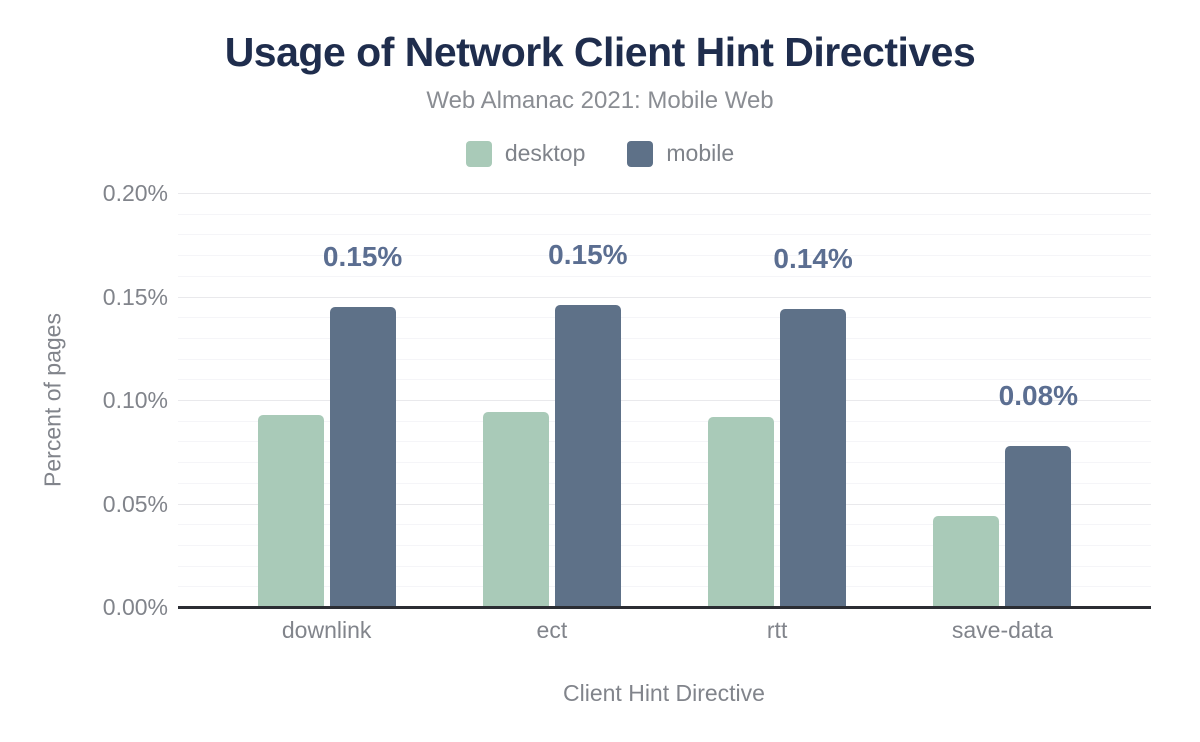 This screenshot has width=1200, height=742. What do you see at coordinates (600, 153) in the screenshot?
I see `legend: desktop mobile` at bounding box center [600, 153].